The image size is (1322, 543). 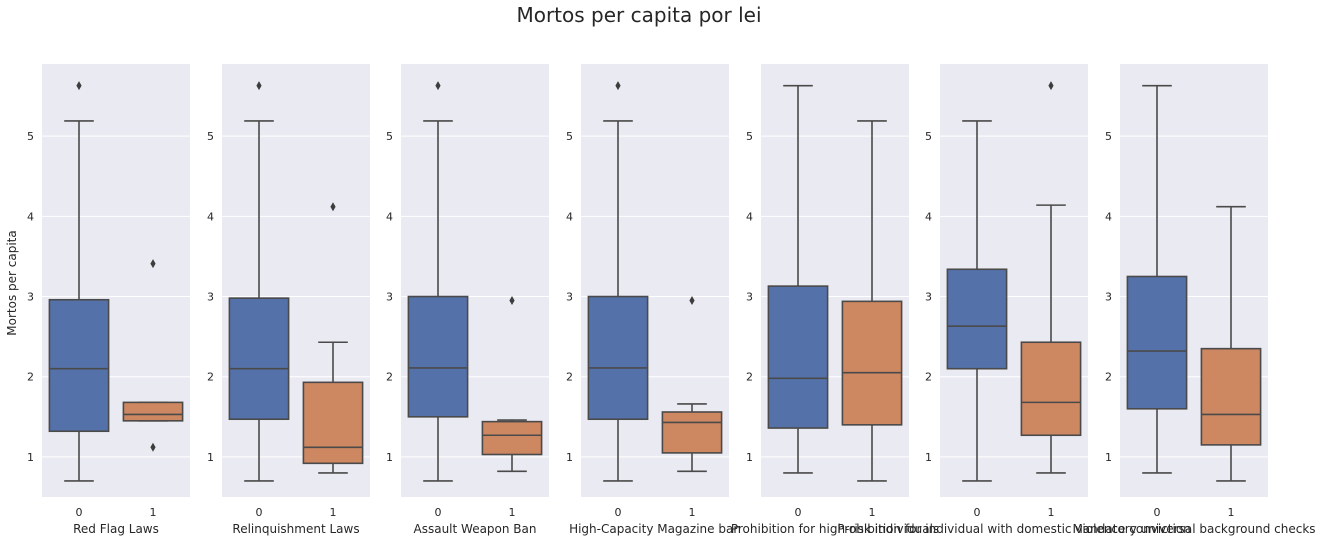 I want to click on panel-3: 1 2 3 4 5 0 1 High-Capacity Magazine ban, so click(x=653, y=300).